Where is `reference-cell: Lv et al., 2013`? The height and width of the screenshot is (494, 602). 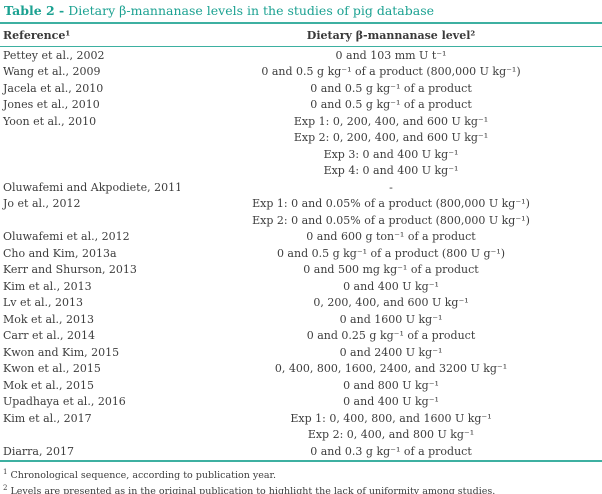 reference-cell: Lv et al., 2013 is located at coordinates (43, 303).